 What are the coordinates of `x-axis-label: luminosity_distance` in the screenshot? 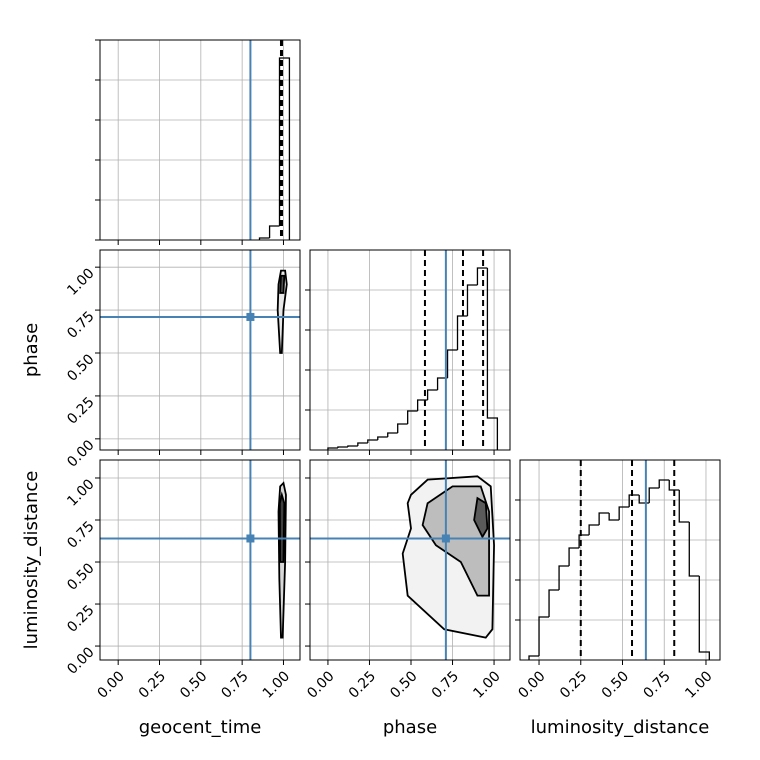 It's located at (620, 727).